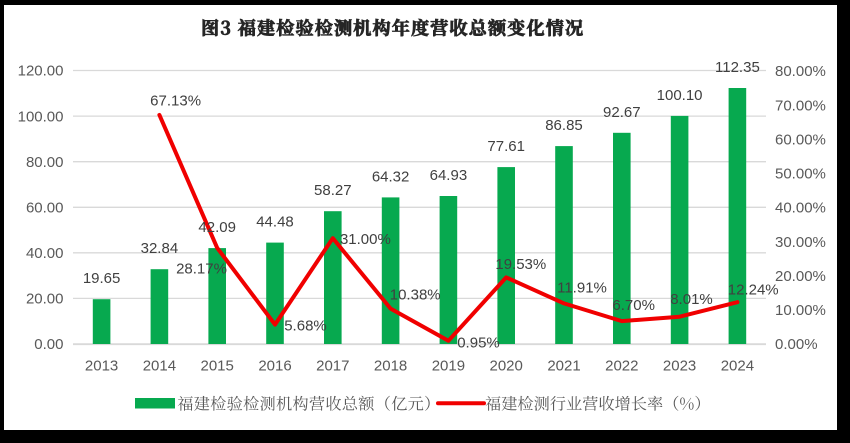  I want to click on svg-text: 60.00, so click(45, 208).